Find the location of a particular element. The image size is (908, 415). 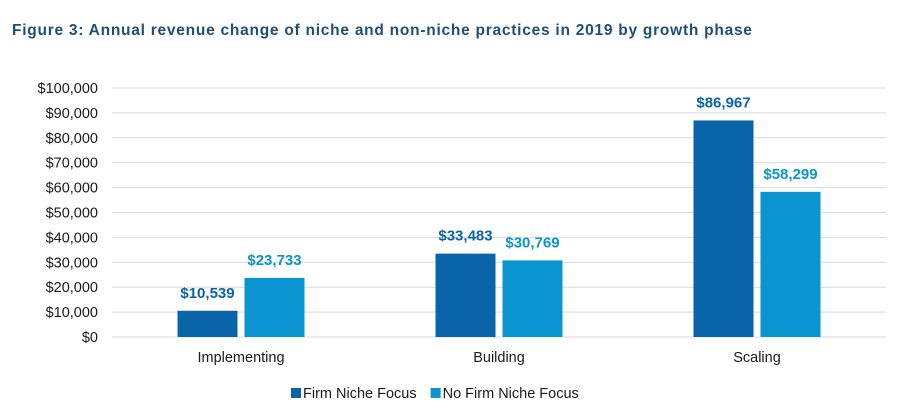

y-tick-label: $70,000 is located at coordinates (72, 164).